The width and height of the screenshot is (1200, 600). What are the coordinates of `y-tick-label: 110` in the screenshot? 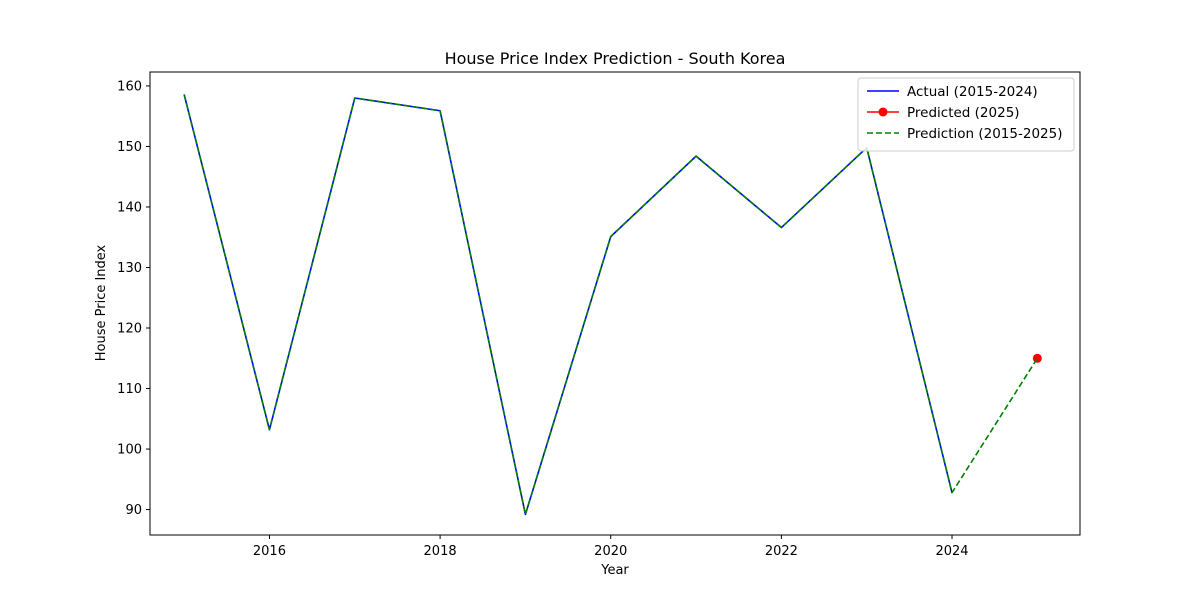 It's located at (129, 389).